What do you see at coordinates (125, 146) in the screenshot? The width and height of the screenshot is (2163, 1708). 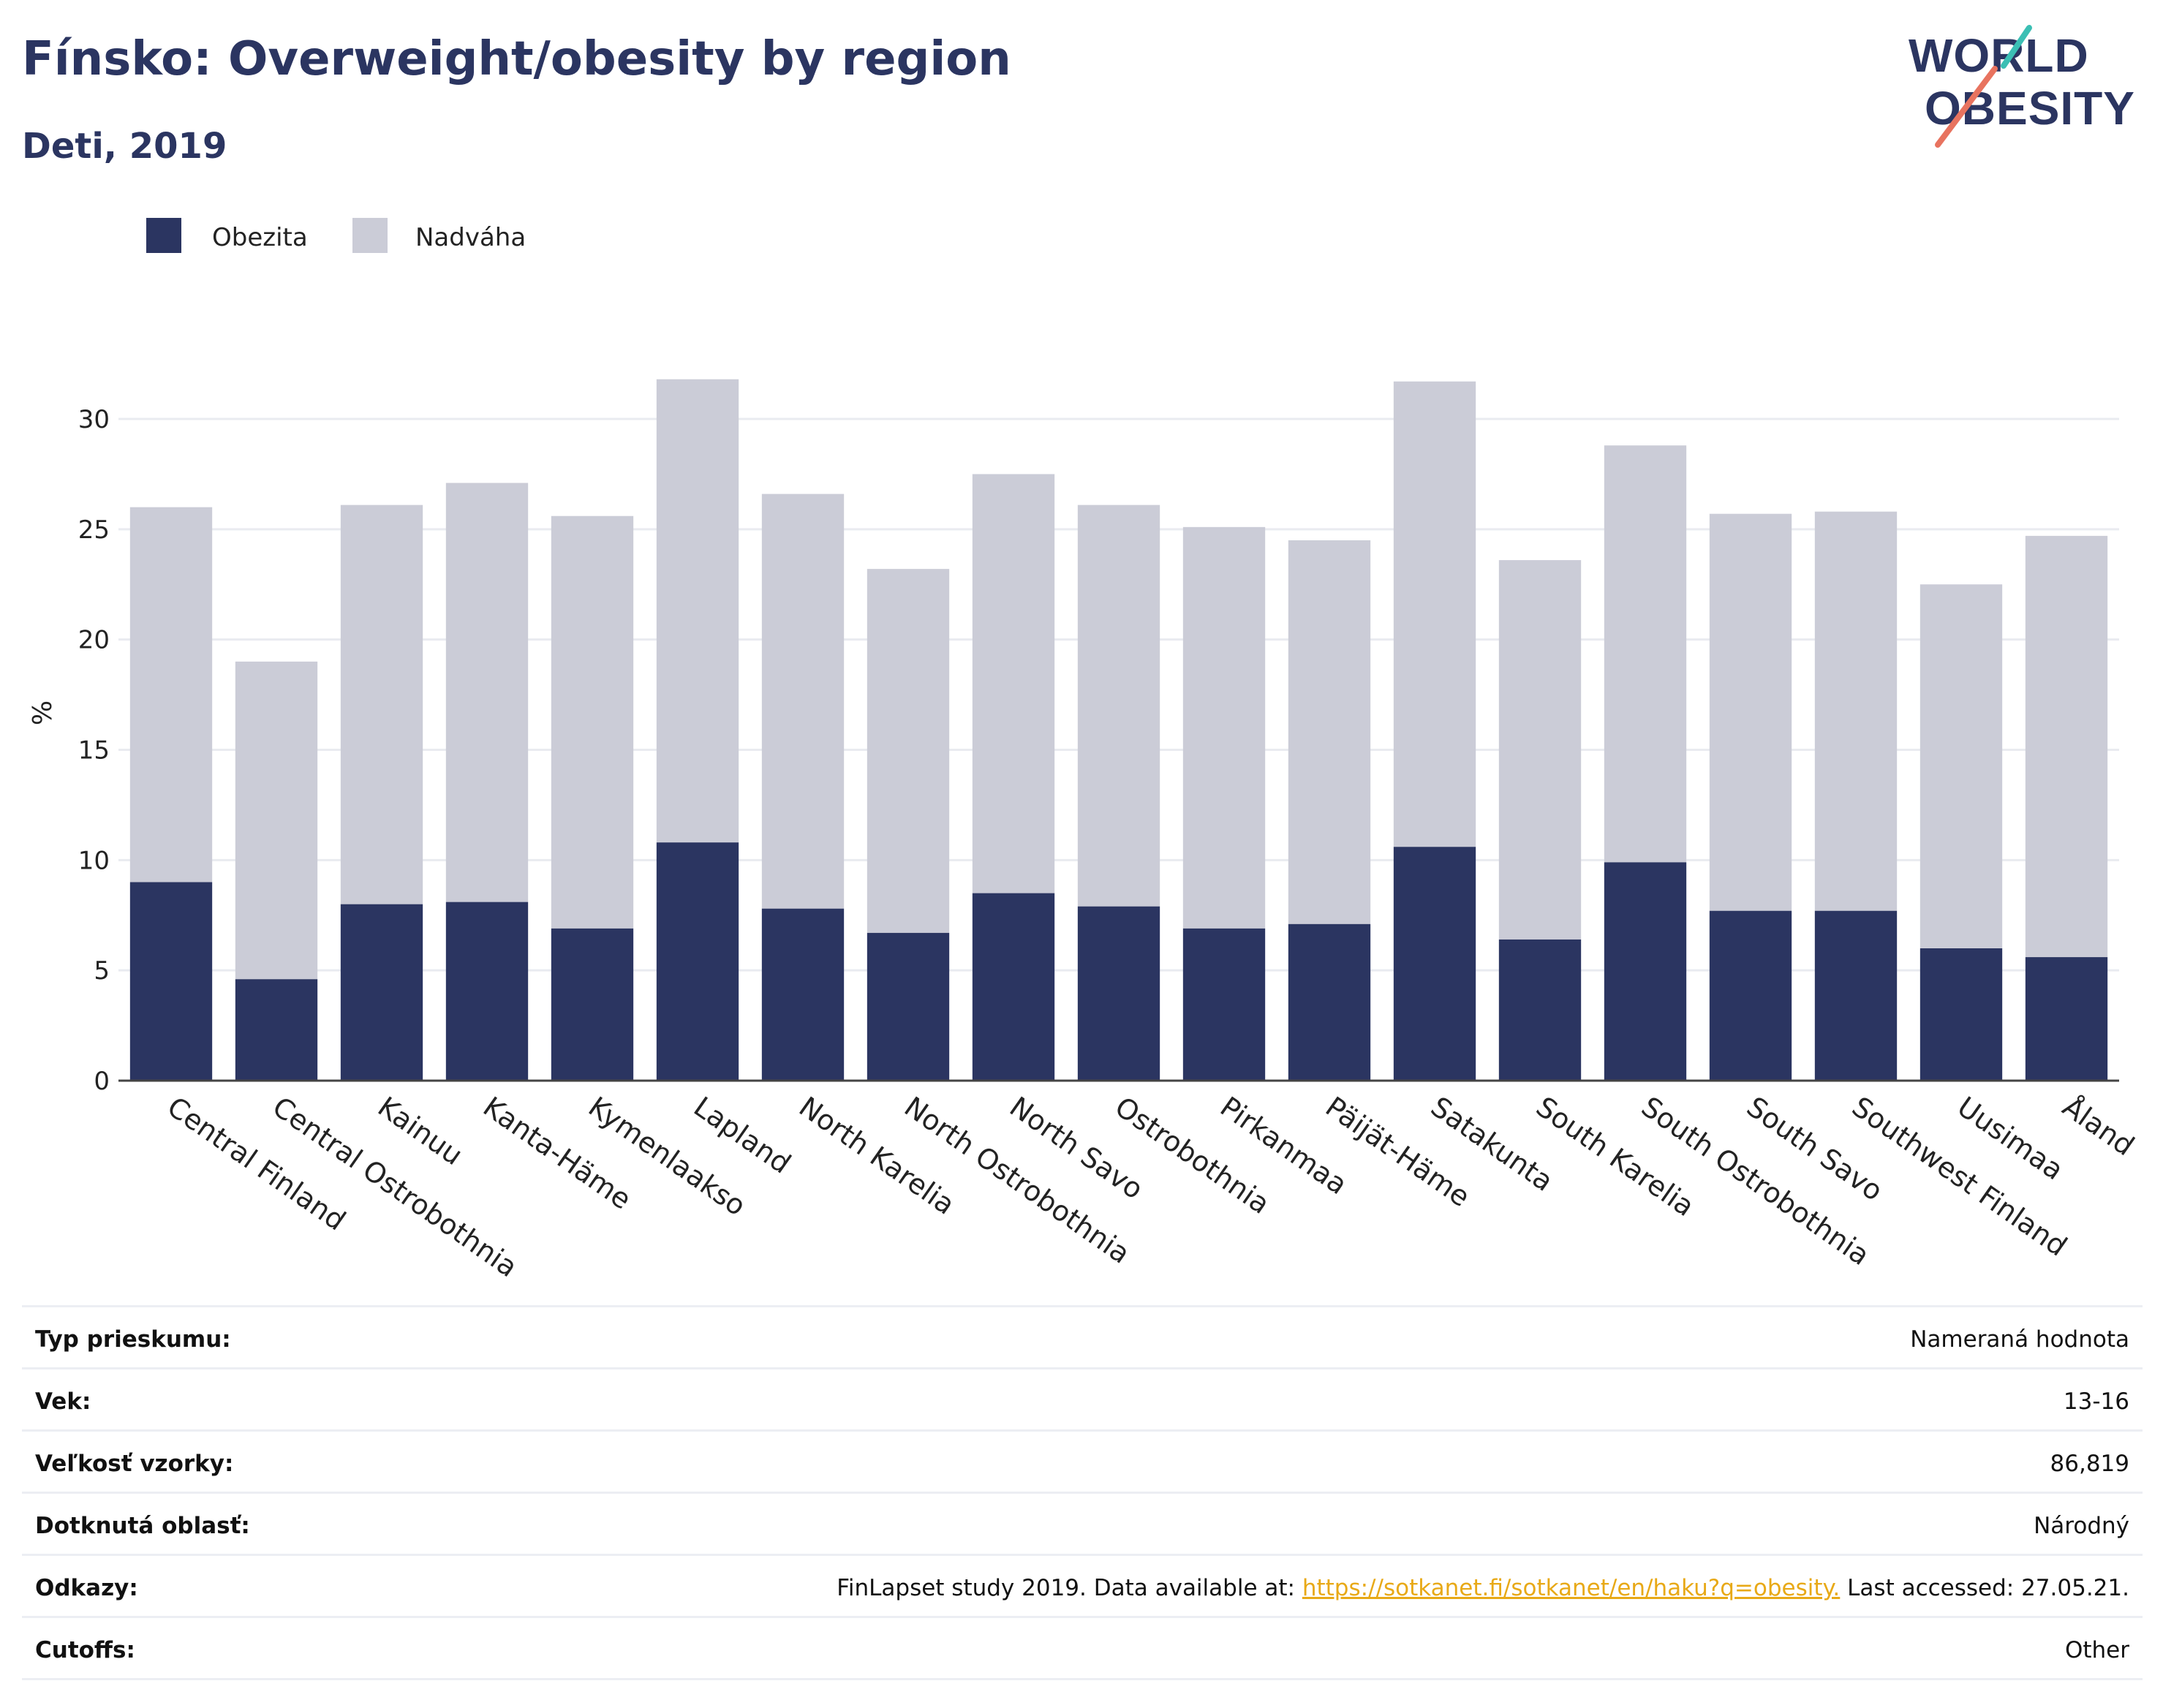 I see `chart-subtitle: Deti, 2019` at bounding box center [125, 146].